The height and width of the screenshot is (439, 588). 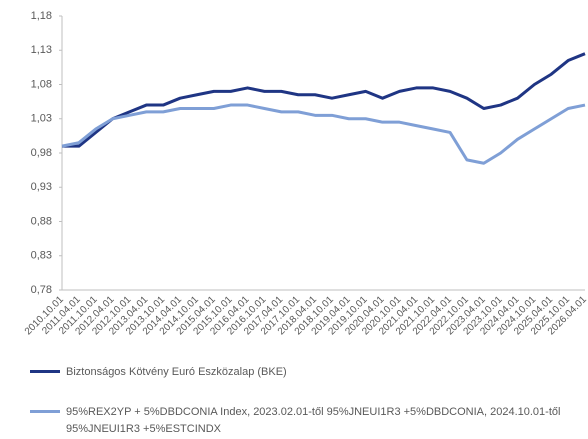 What do you see at coordinates (323, 134) in the screenshot?
I see `series-line` at bounding box center [323, 134].